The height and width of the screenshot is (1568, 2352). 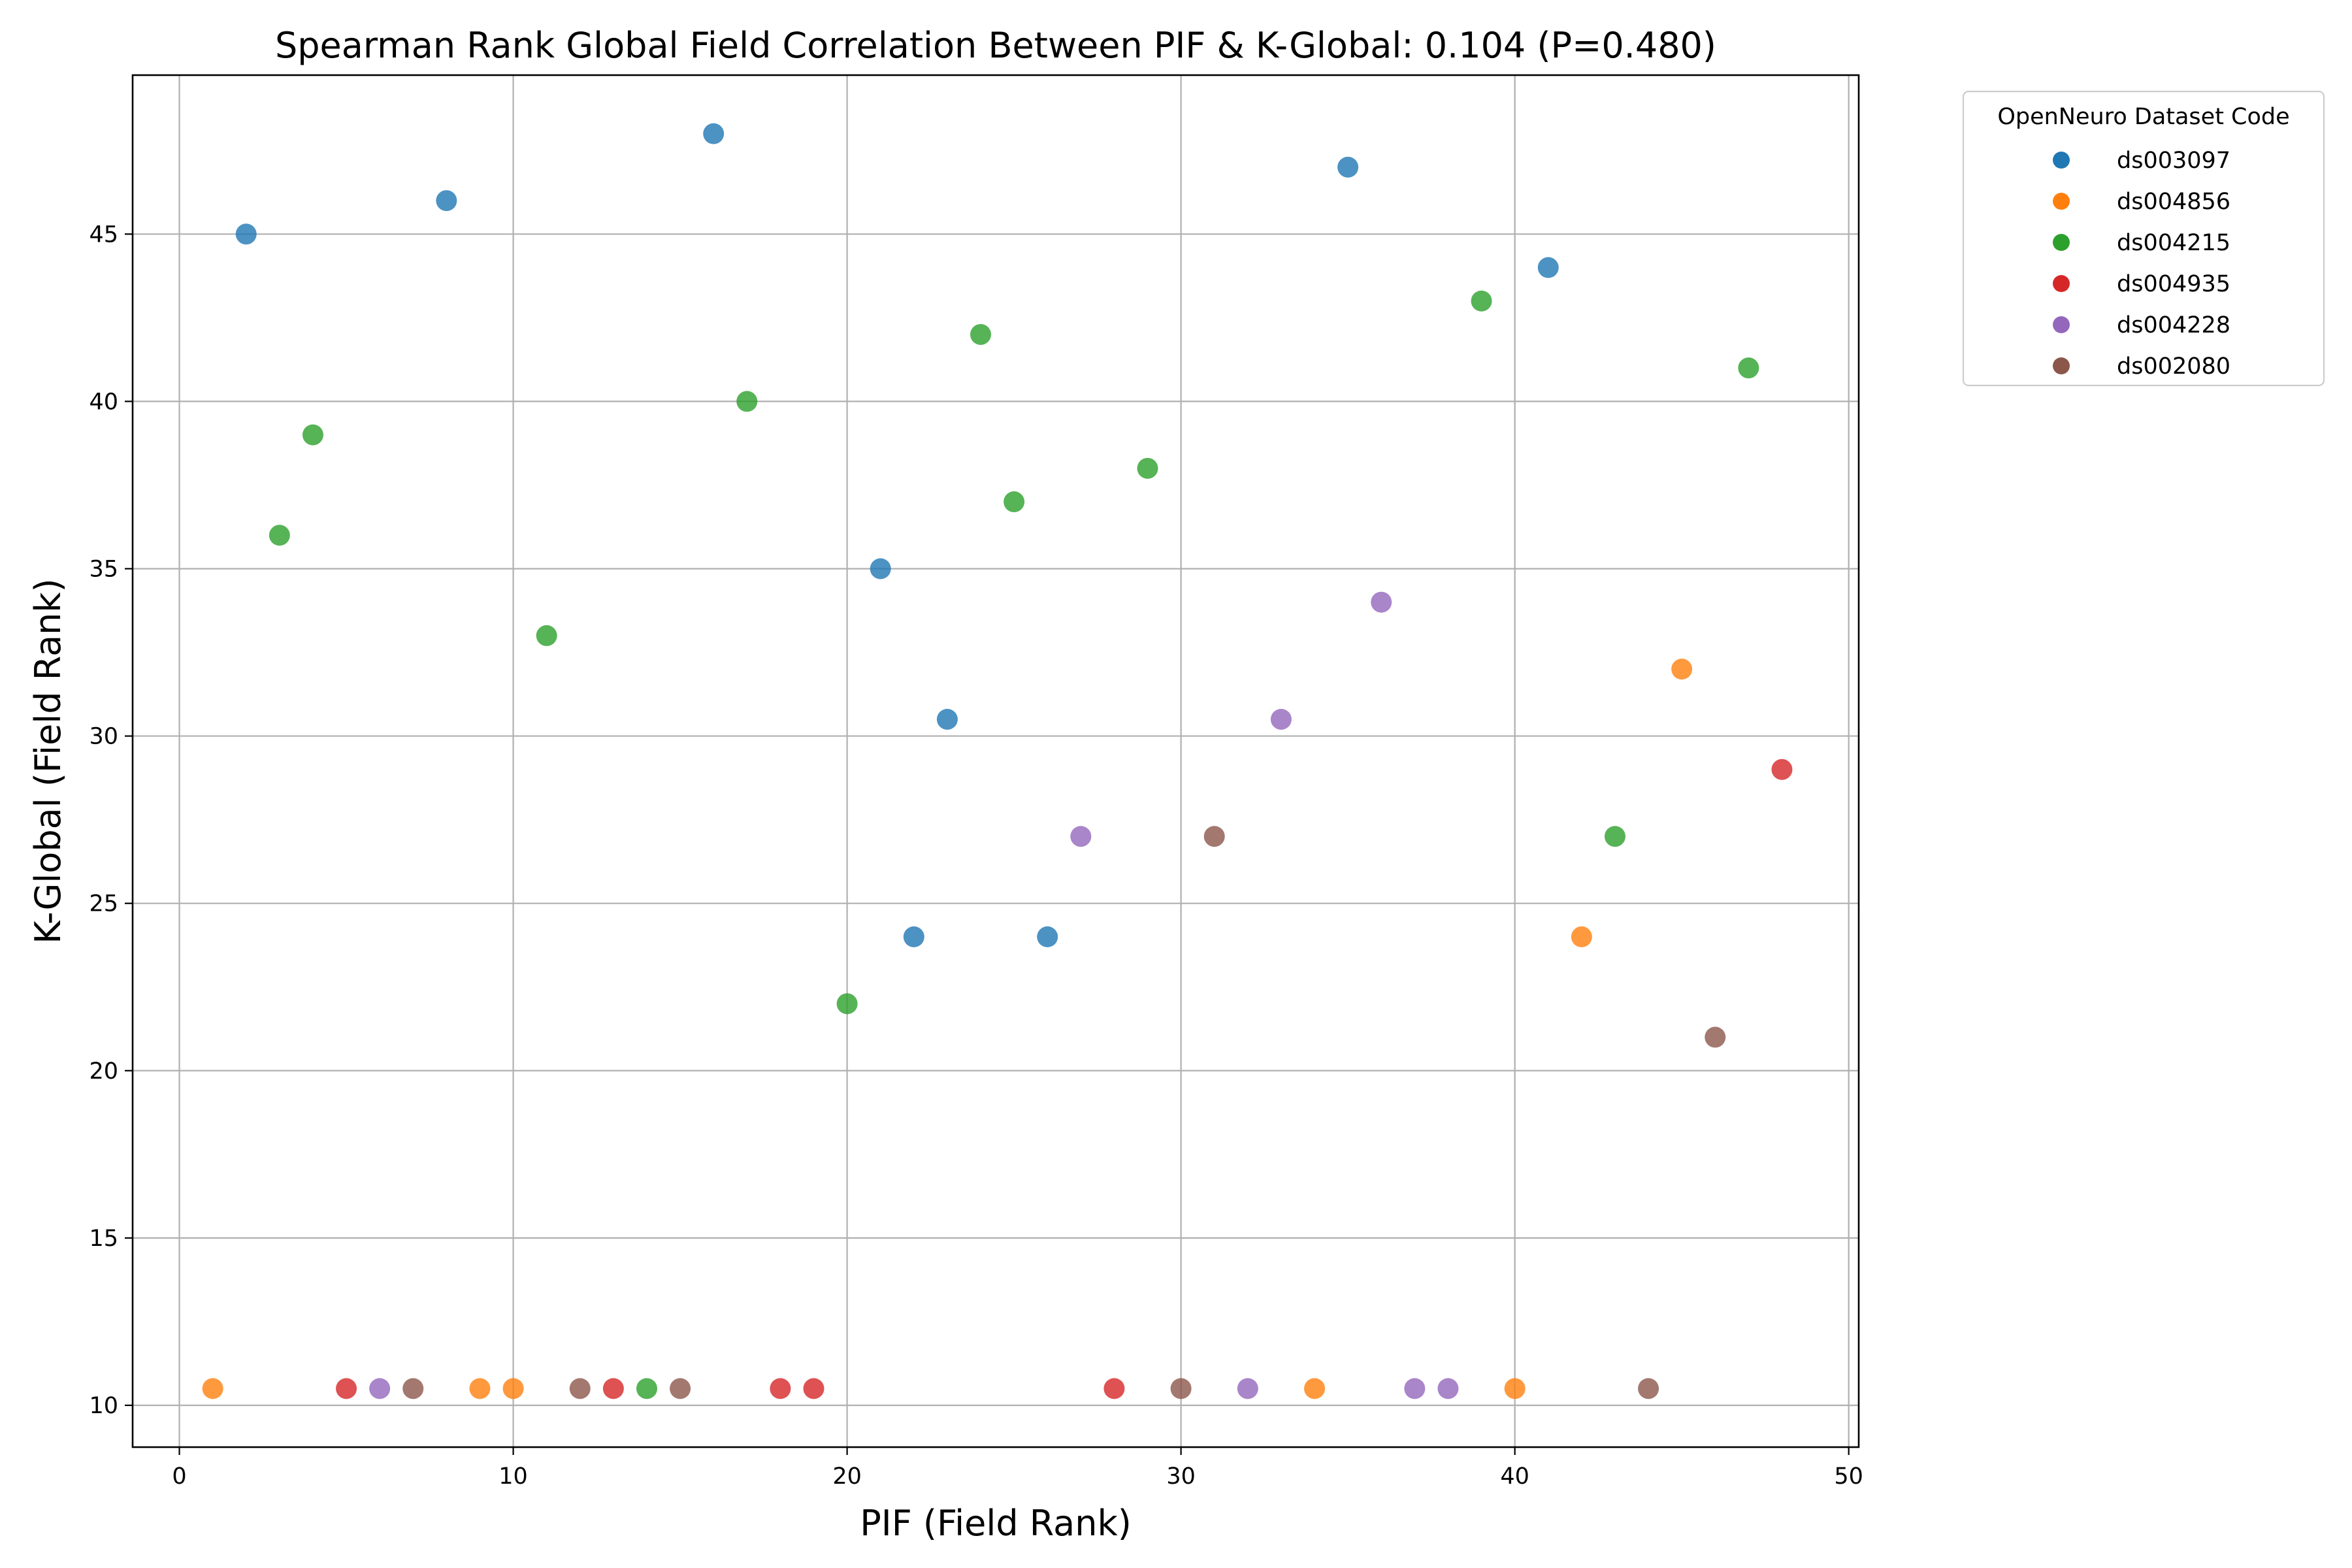 I want to click on y-tick-label: 40, so click(x=103, y=402).